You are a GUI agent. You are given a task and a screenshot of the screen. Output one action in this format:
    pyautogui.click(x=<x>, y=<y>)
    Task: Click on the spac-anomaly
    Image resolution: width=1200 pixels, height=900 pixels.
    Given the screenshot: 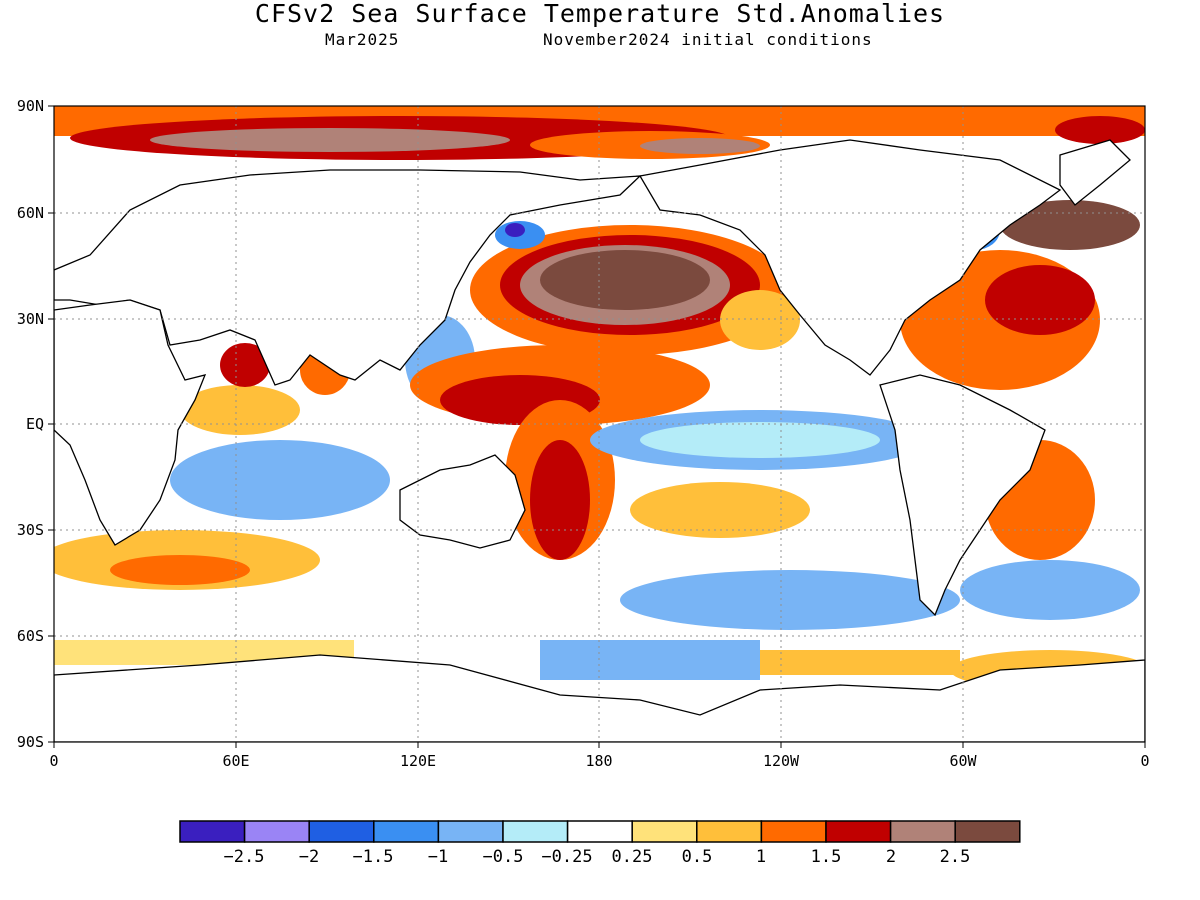 What is the action you would take?
    pyautogui.click(x=720, y=510)
    